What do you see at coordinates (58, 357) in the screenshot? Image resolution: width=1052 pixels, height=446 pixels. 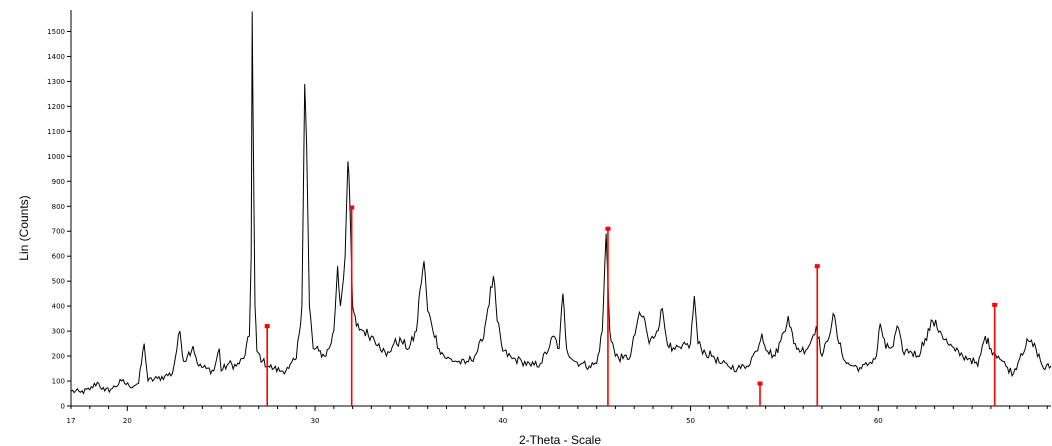 I see `y-tick-label: 200` at bounding box center [58, 357].